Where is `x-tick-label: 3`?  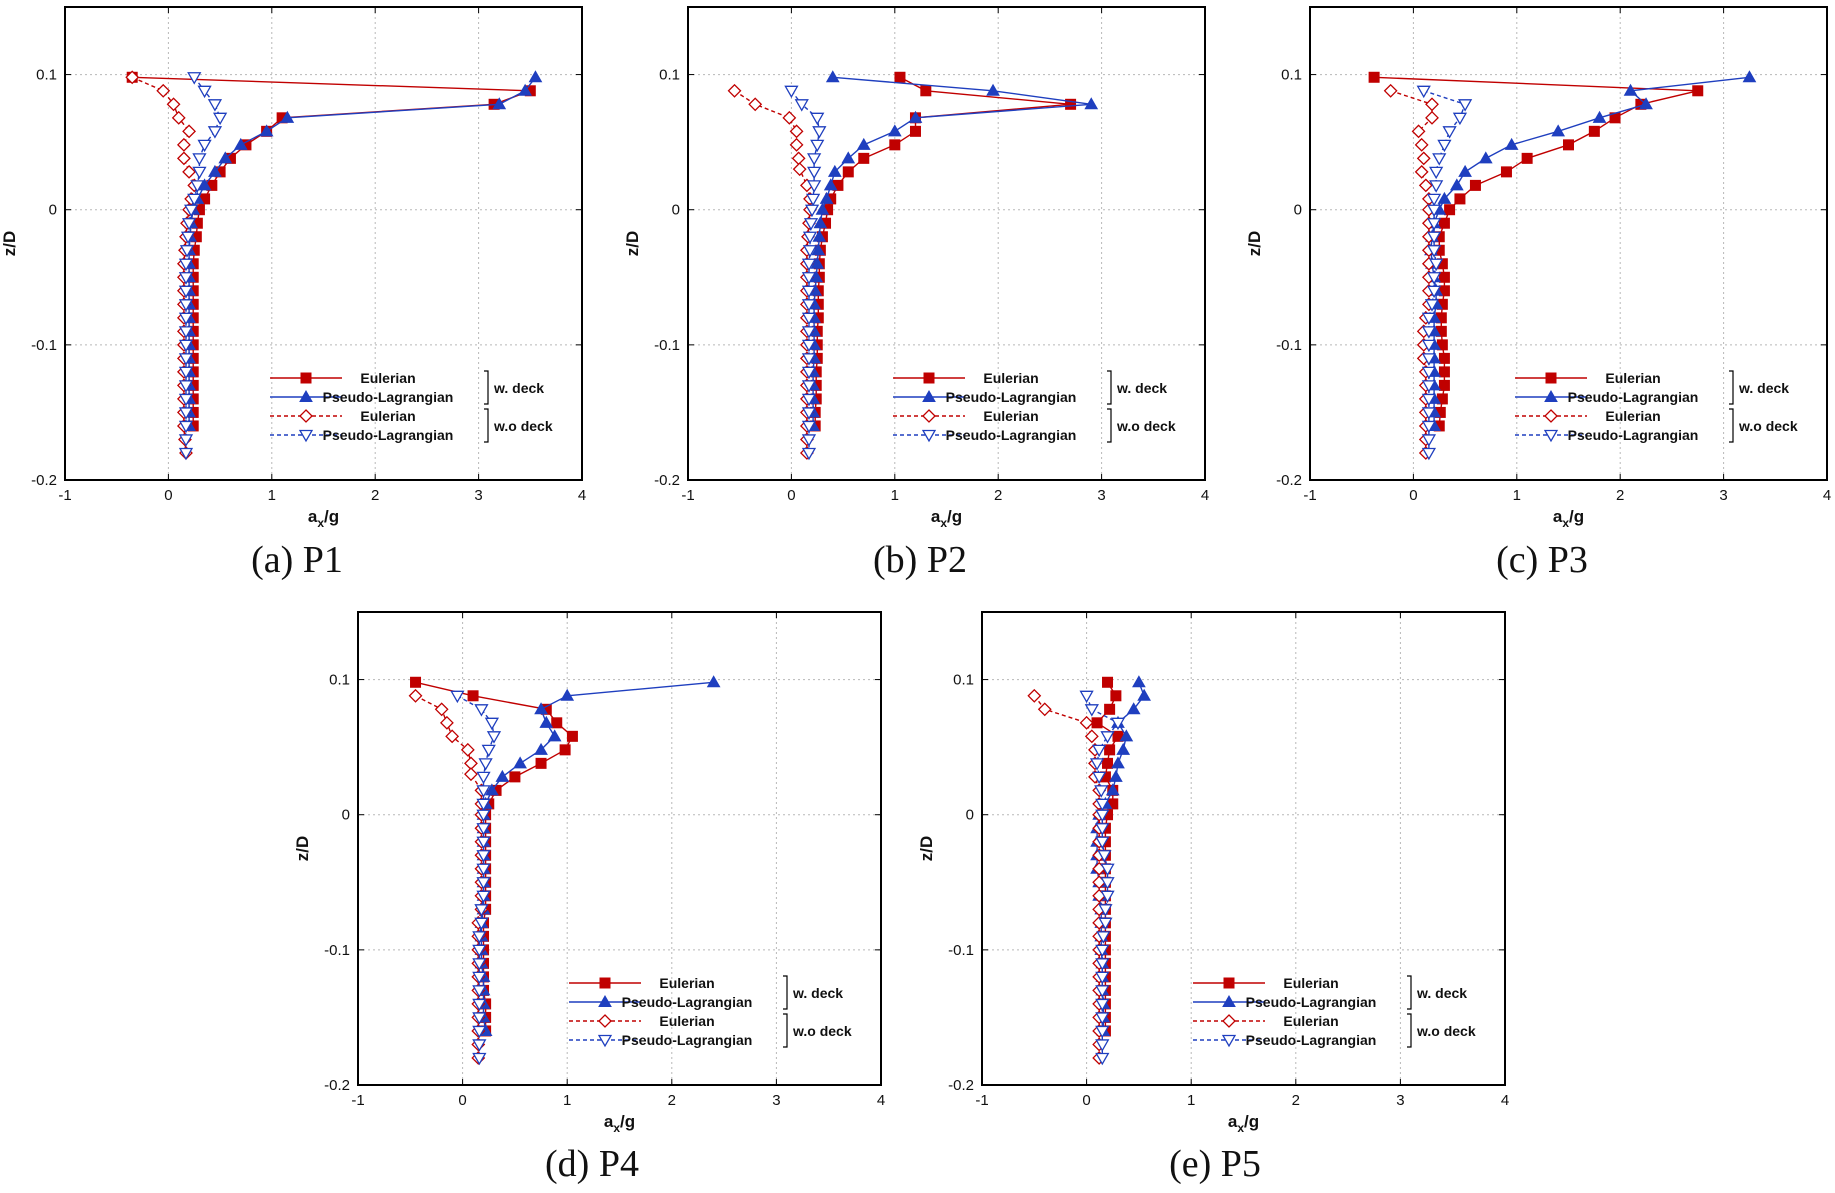 x-tick-label: 3 is located at coordinates (1400, 1100).